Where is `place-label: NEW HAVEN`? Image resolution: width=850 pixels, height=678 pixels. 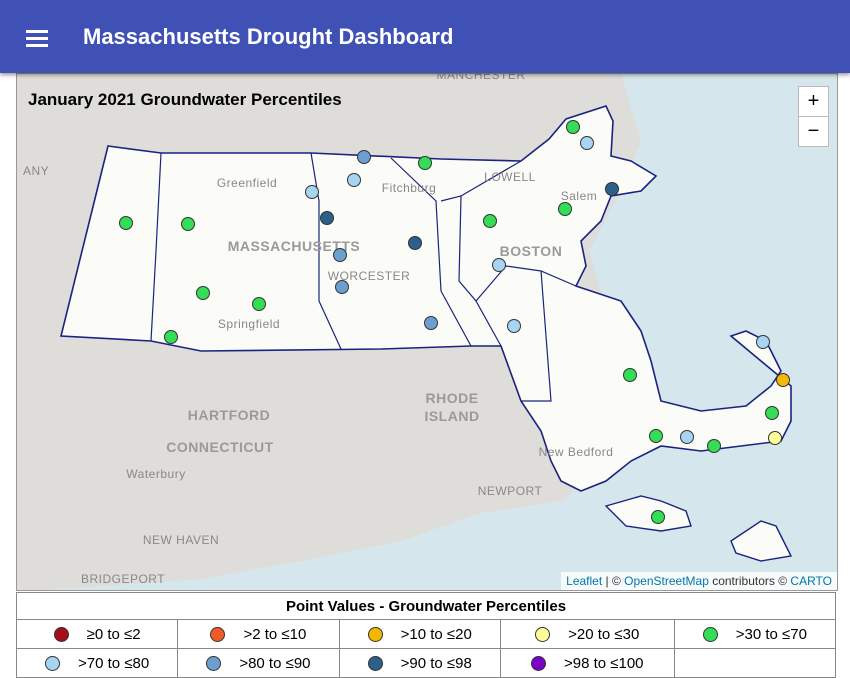
place-label: NEW HAVEN is located at coordinates (181, 540).